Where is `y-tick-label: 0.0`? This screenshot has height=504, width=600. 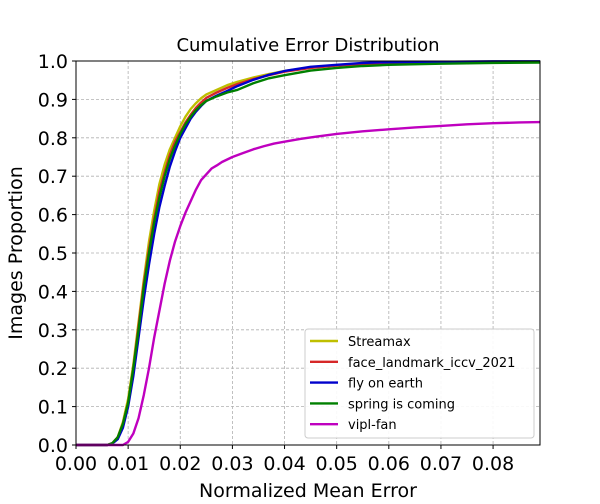
y-tick-label: 0.0 is located at coordinates (53, 446).